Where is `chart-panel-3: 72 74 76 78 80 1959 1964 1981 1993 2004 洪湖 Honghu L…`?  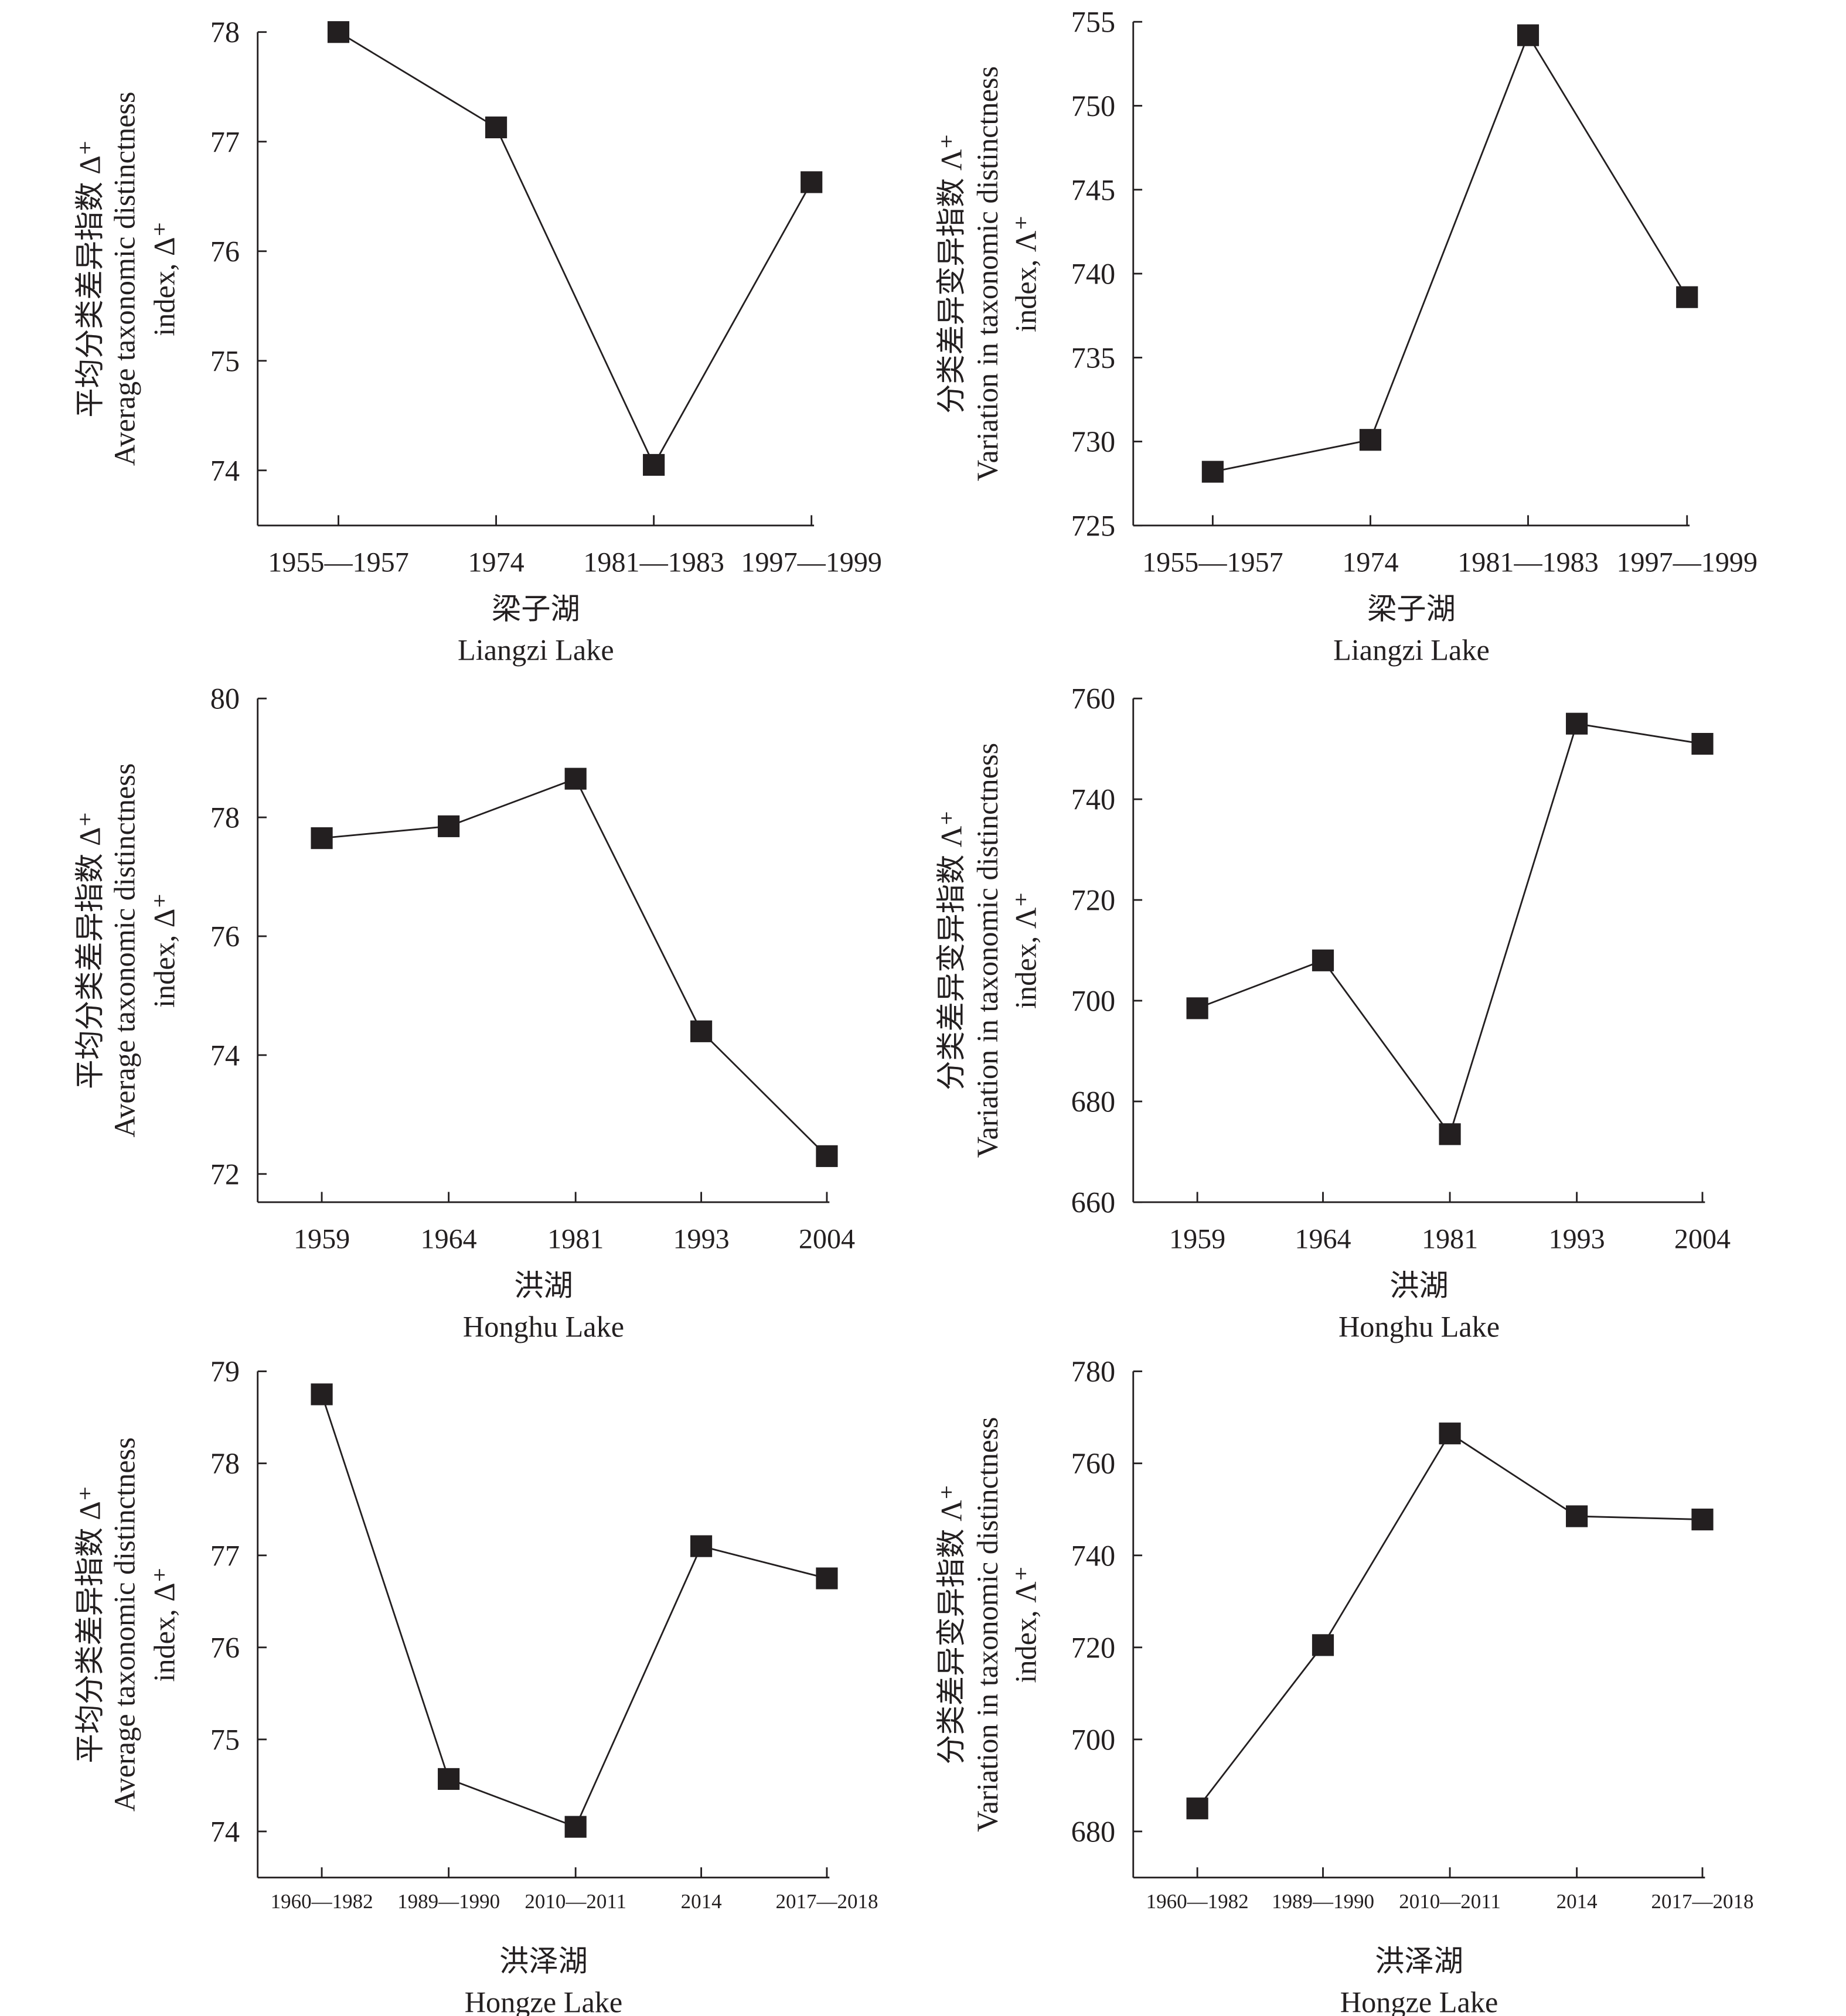 chart-panel-3: 72 74 76 78 80 1959 1964 1981 1993 2004 洪湖 Honghu L… is located at coordinates (464, 1013).